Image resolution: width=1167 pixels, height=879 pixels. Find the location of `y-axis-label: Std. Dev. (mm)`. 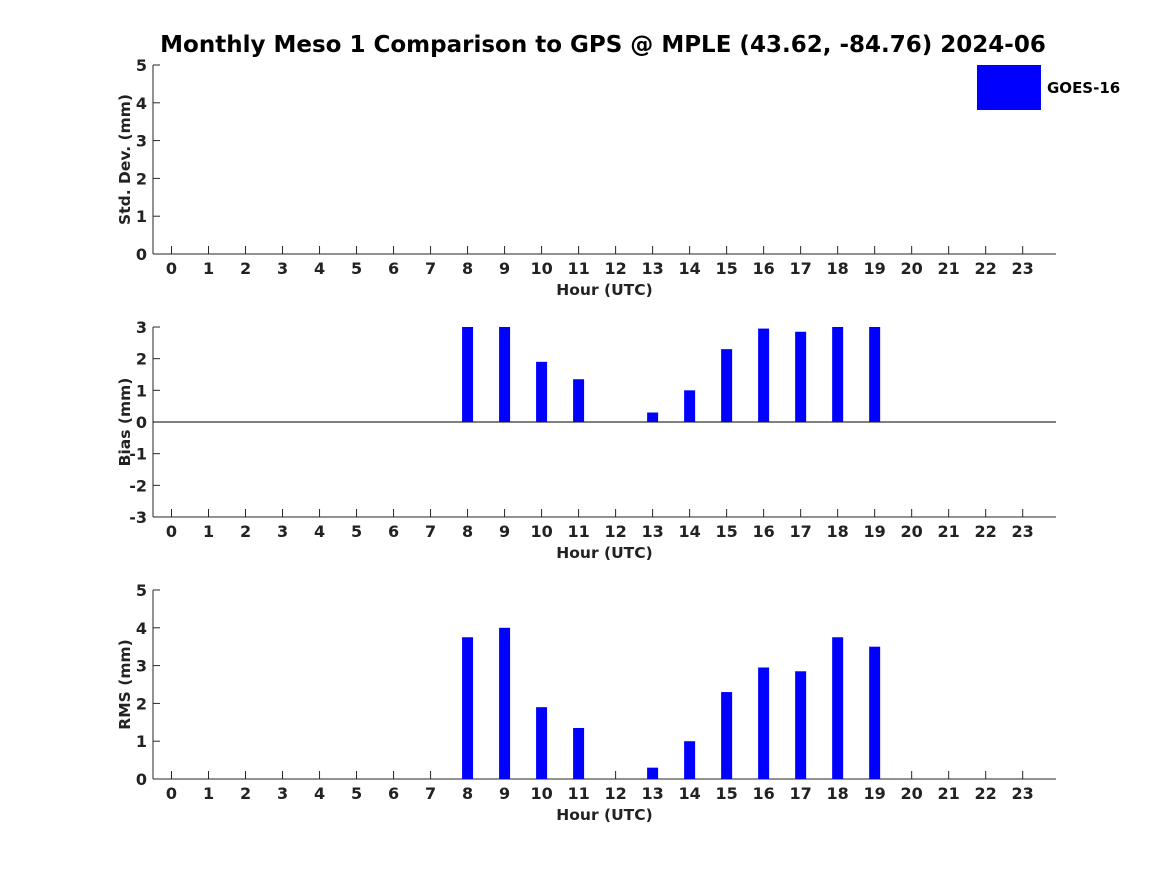

y-axis-label: Std. Dev. (mm) is located at coordinates (125, 159).